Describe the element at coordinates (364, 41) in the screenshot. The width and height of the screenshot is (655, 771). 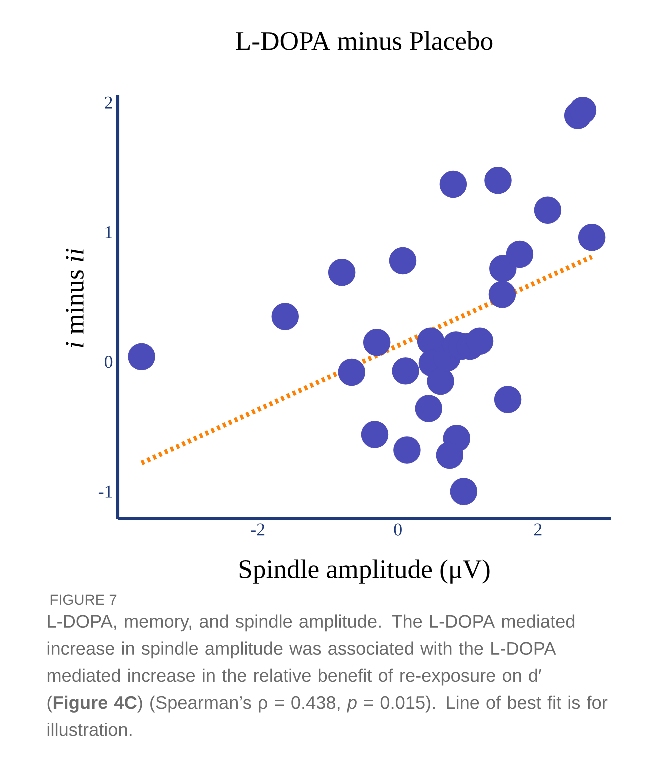
I see `chart-title: L-DOPA minus Placebo` at that location.